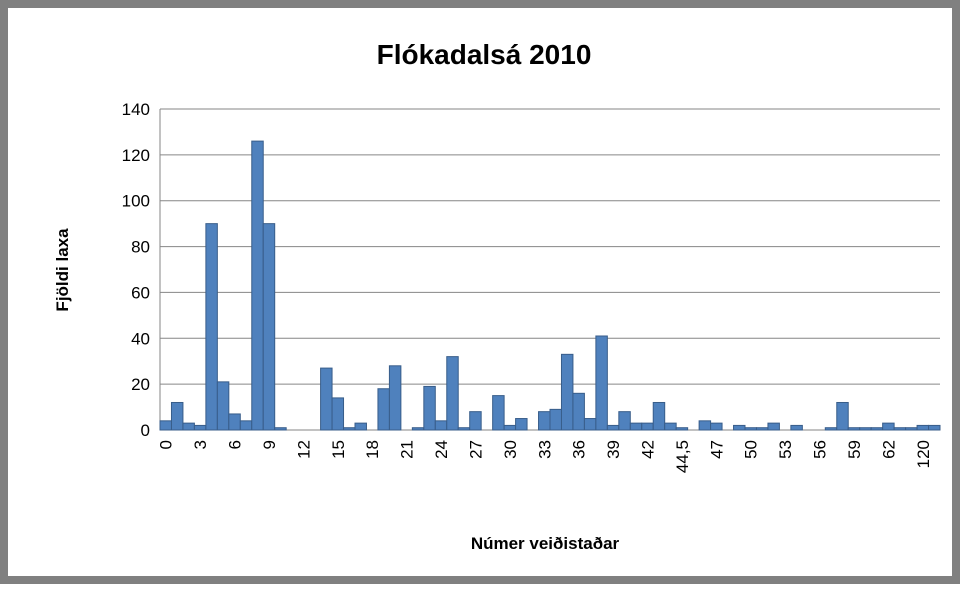 The image size is (960, 589). What do you see at coordinates (62, 270) in the screenshot?
I see `y-axis-label: Fjöldi laxa` at bounding box center [62, 270].